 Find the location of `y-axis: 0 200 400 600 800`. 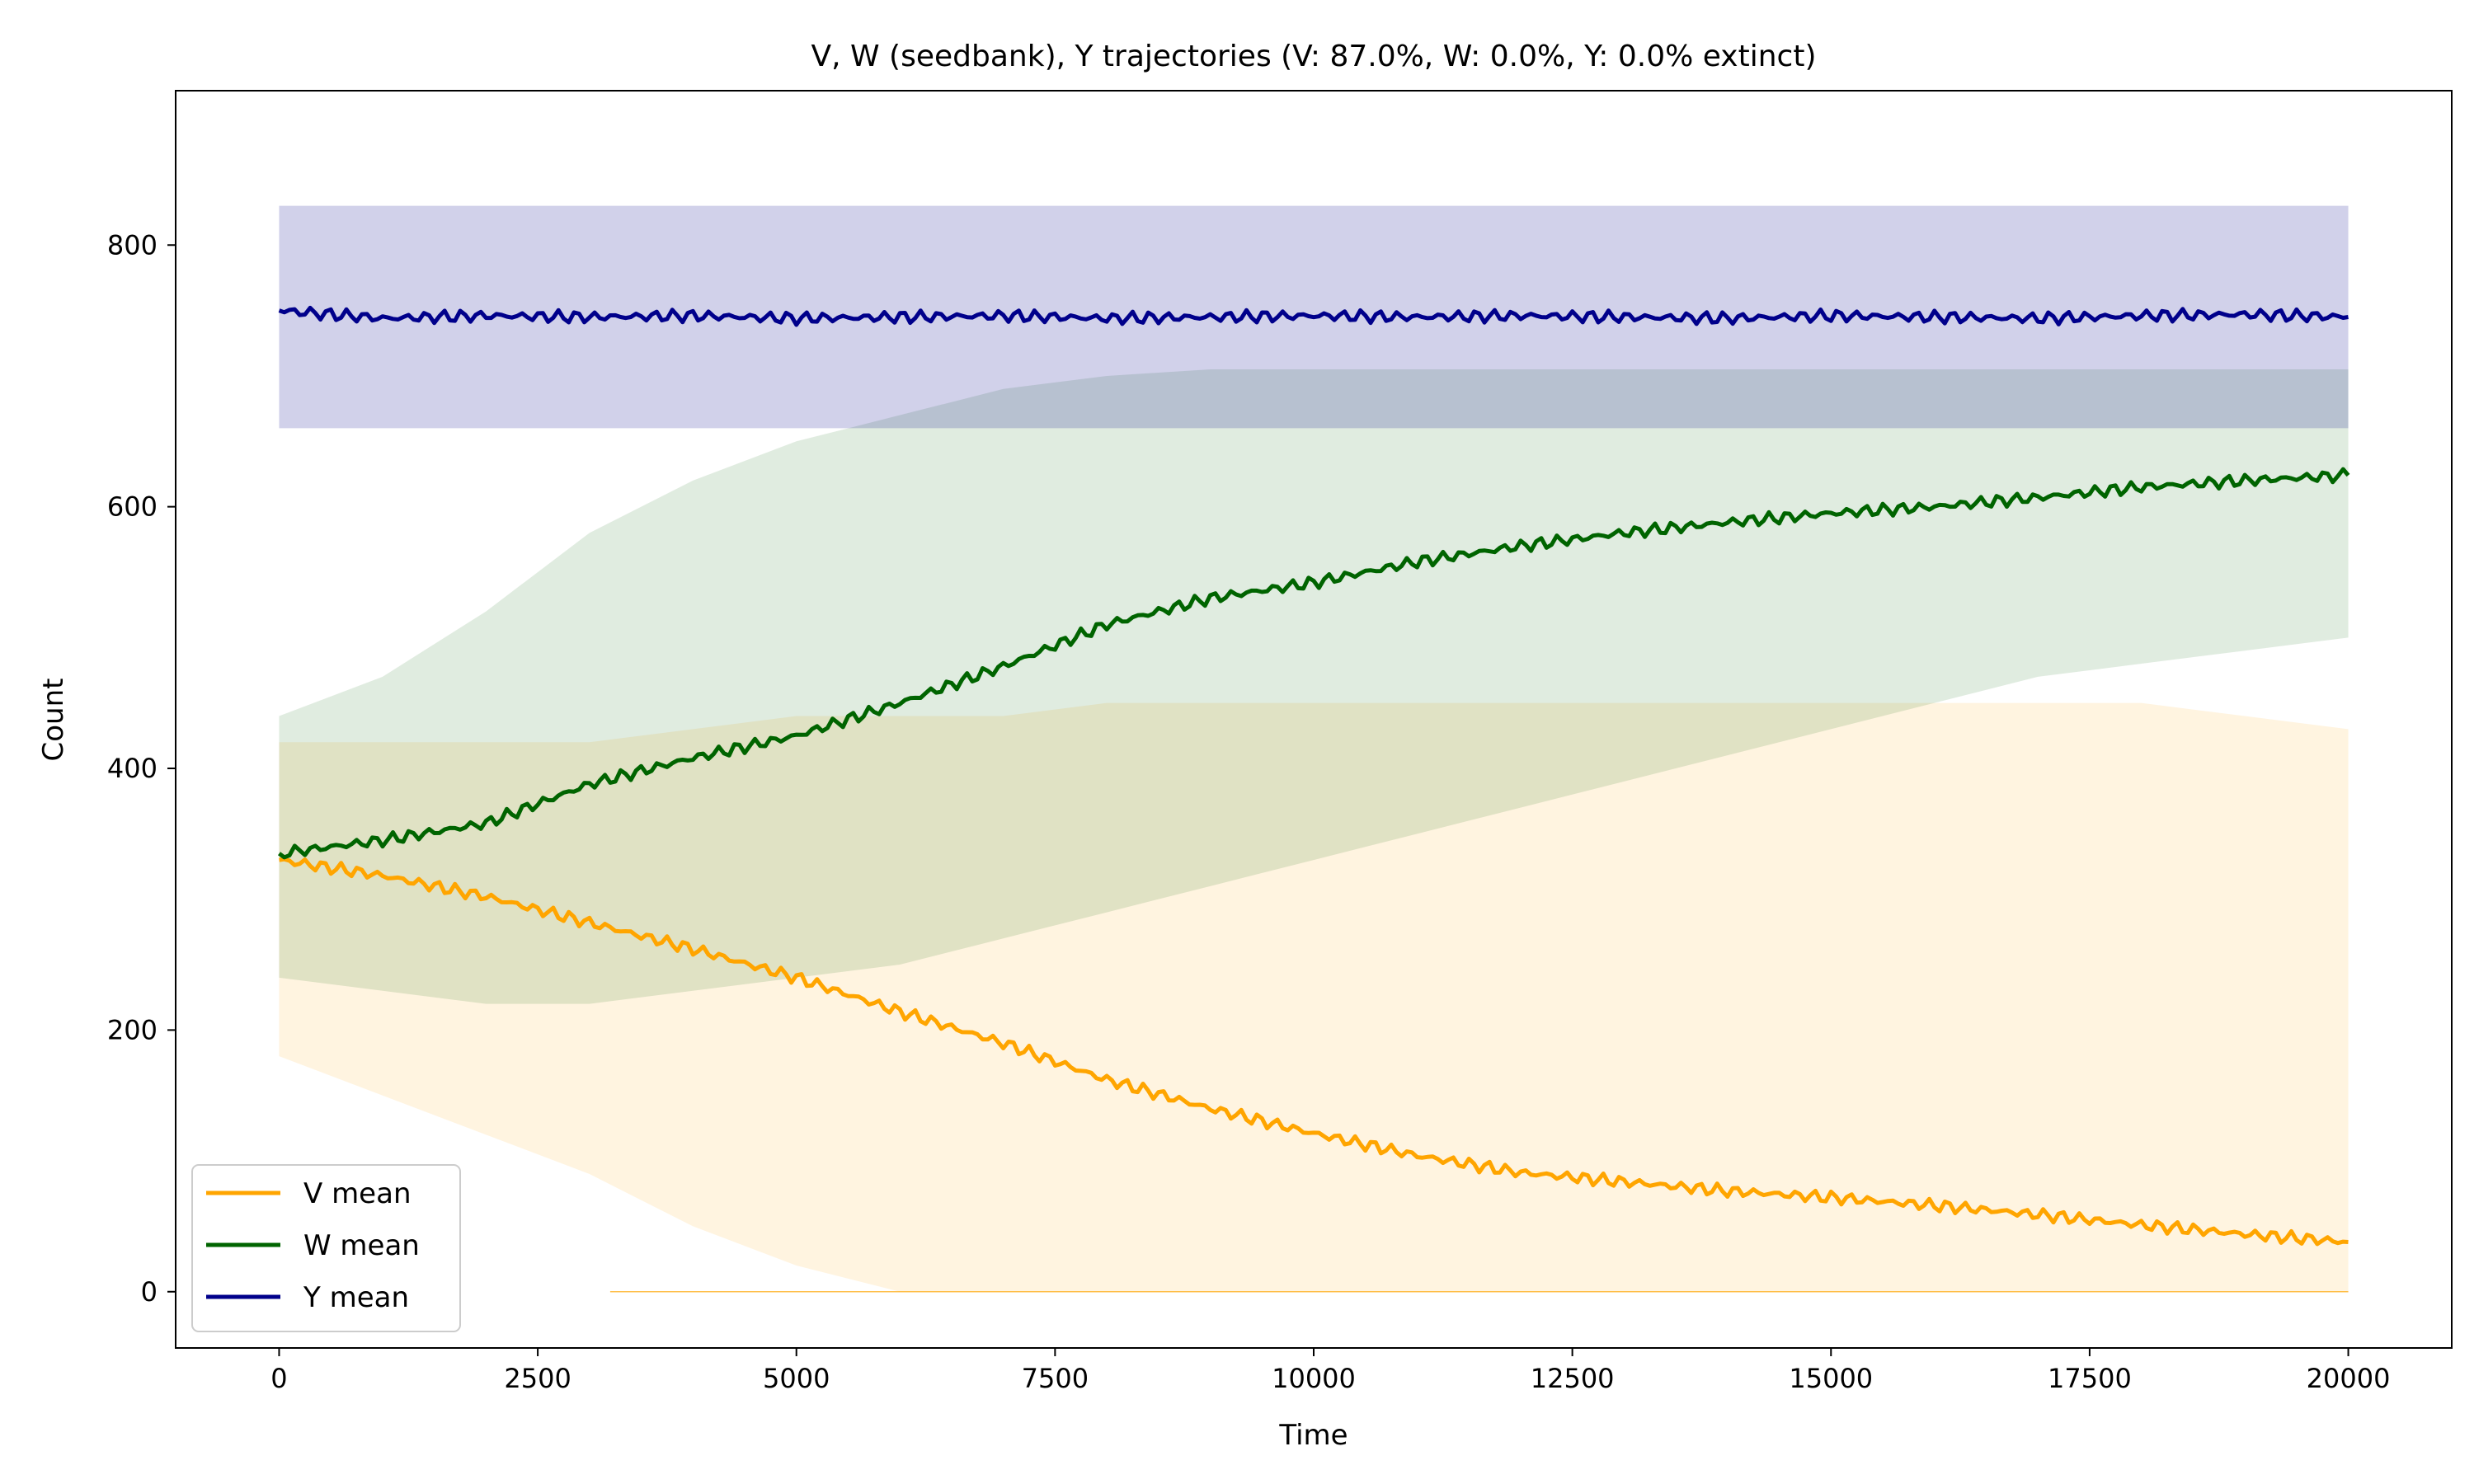

y-axis: 0 200 400 600 800 is located at coordinates (141, 768).